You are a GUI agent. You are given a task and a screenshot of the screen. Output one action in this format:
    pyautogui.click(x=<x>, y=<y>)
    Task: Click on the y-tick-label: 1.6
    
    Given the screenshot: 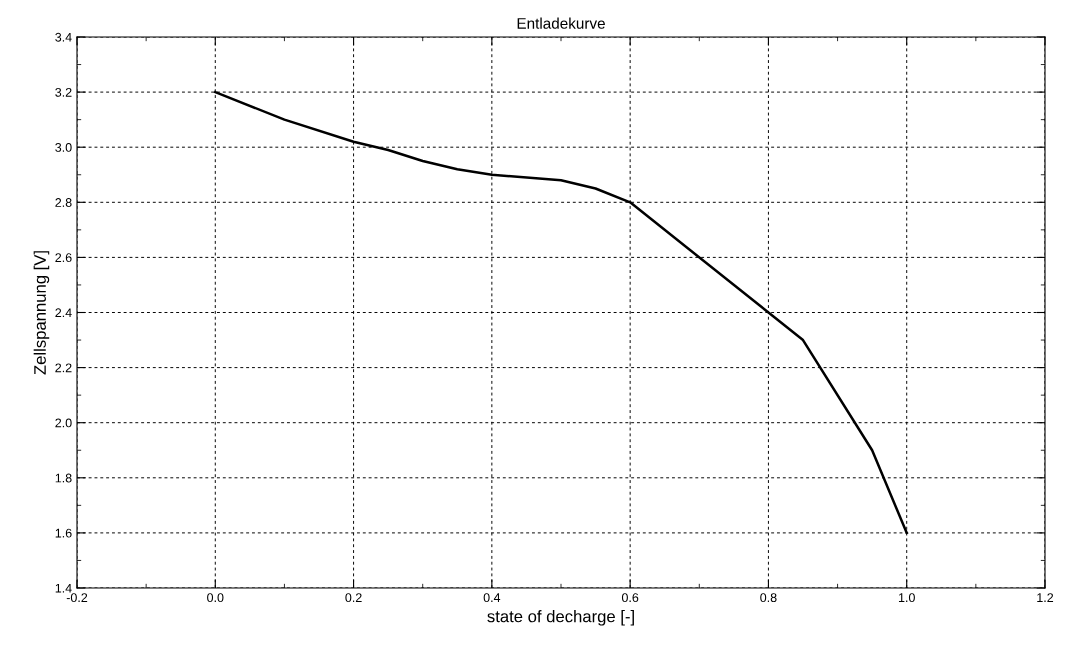 What is the action you would take?
    pyautogui.click(x=63, y=533)
    